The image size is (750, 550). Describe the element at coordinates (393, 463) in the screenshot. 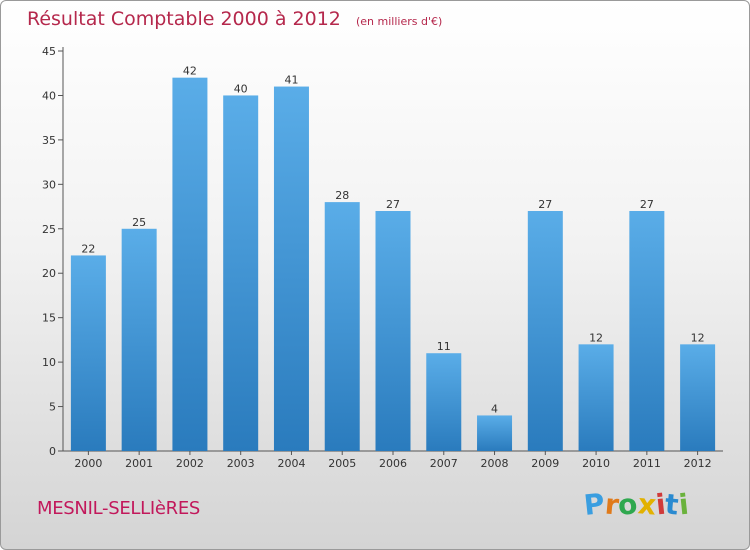

I see `x-tick-label: 2006` at that location.